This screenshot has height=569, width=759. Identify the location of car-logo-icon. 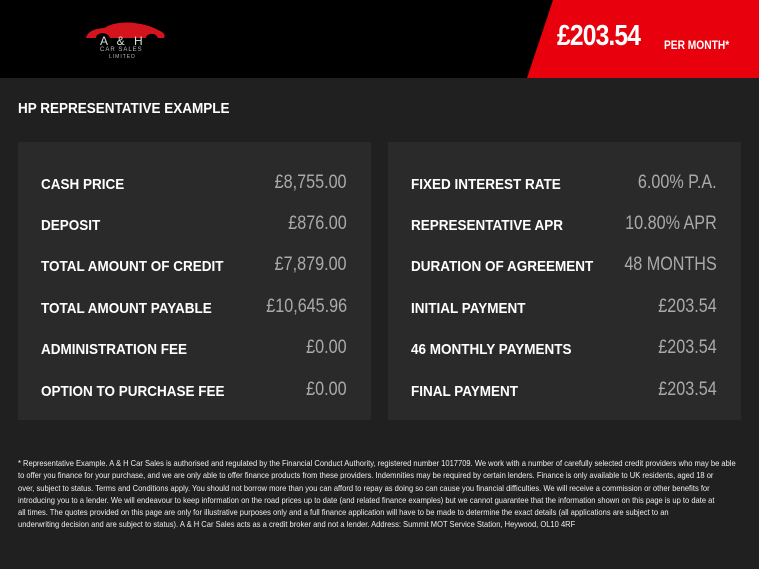
(125, 30).